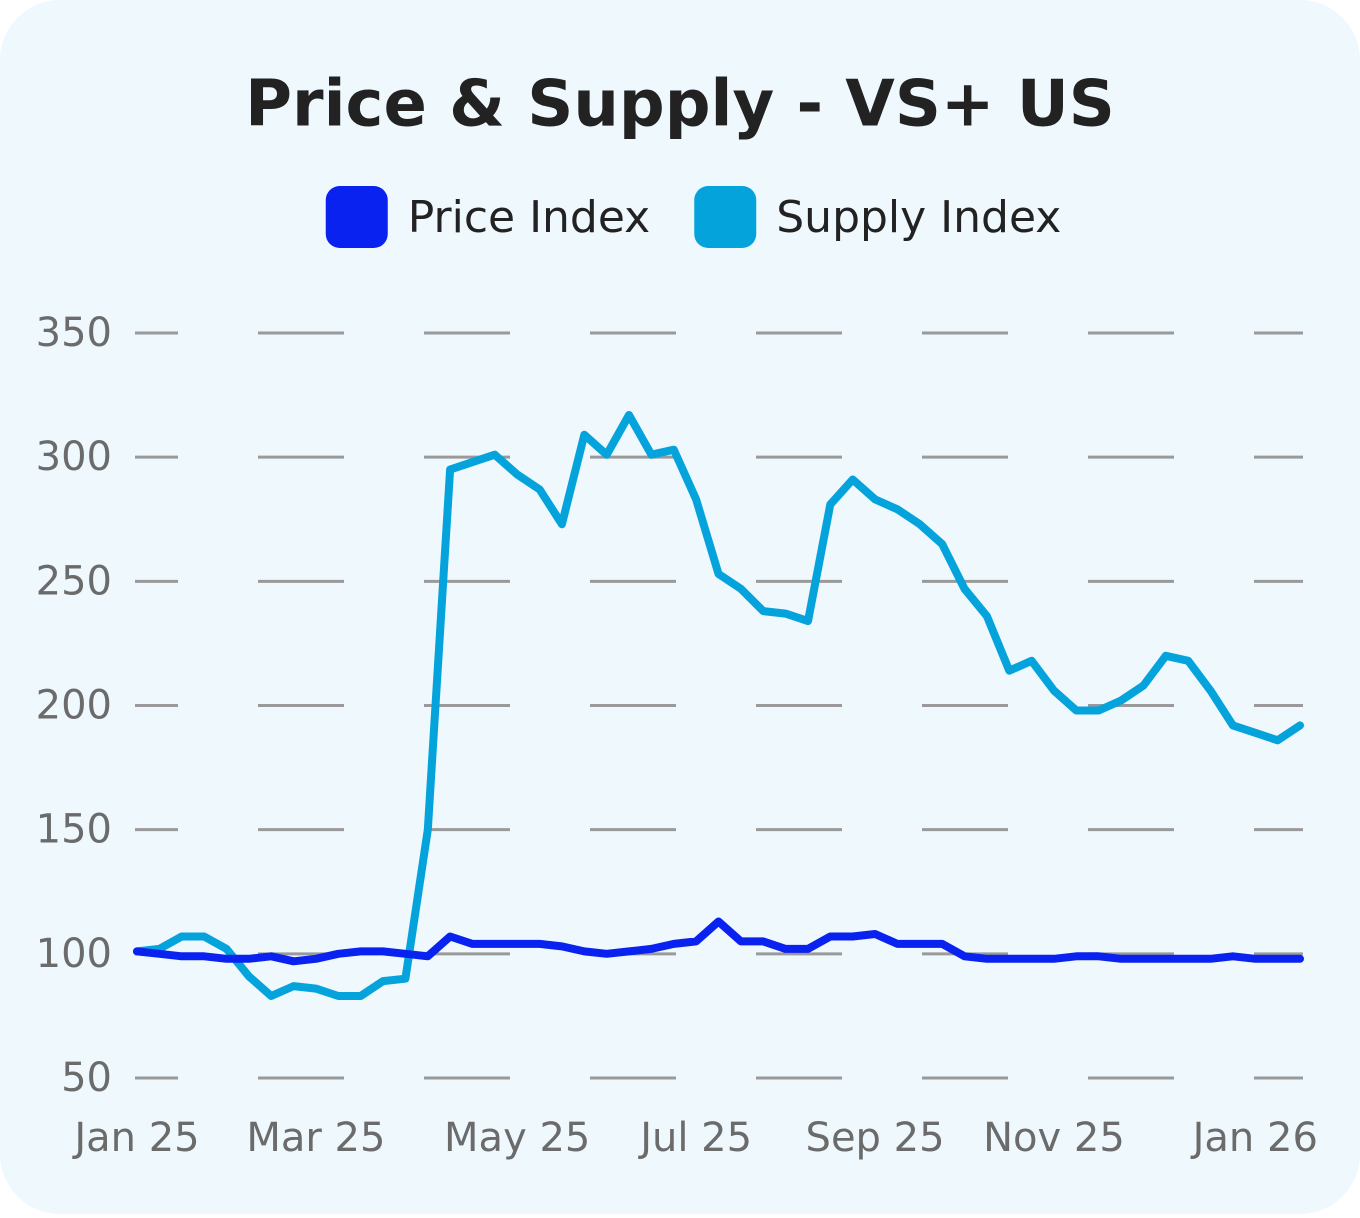 Image resolution: width=1360 pixels, height=1218 pixels. Describe the element at coordinates (74, 581) in the screenshot. I see `y-tick-label: 250` at that location.